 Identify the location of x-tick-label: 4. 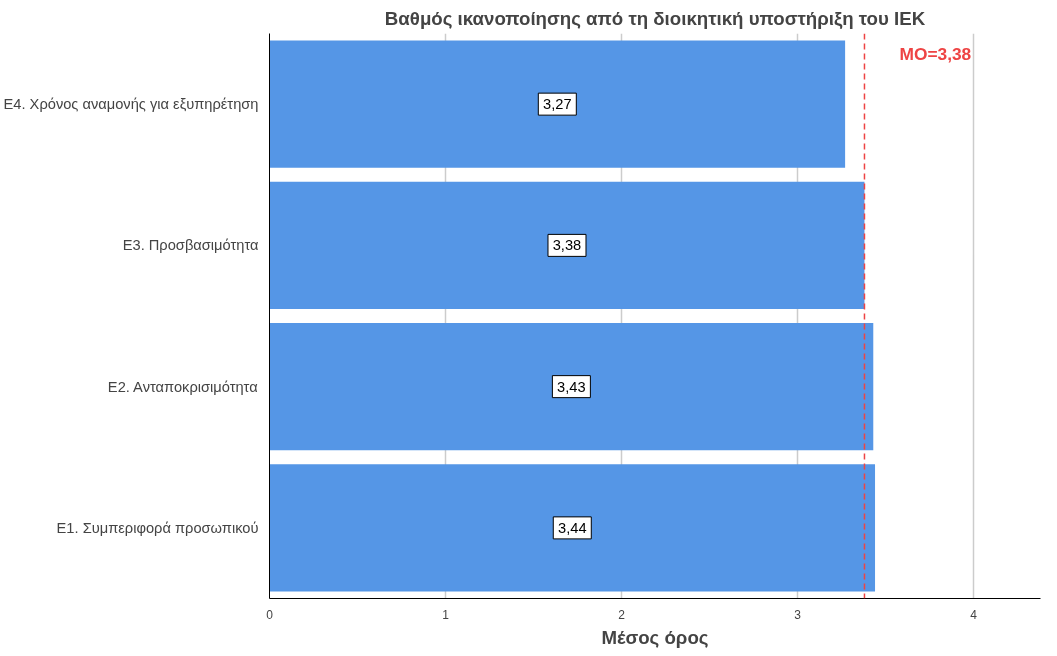
(974, 614).